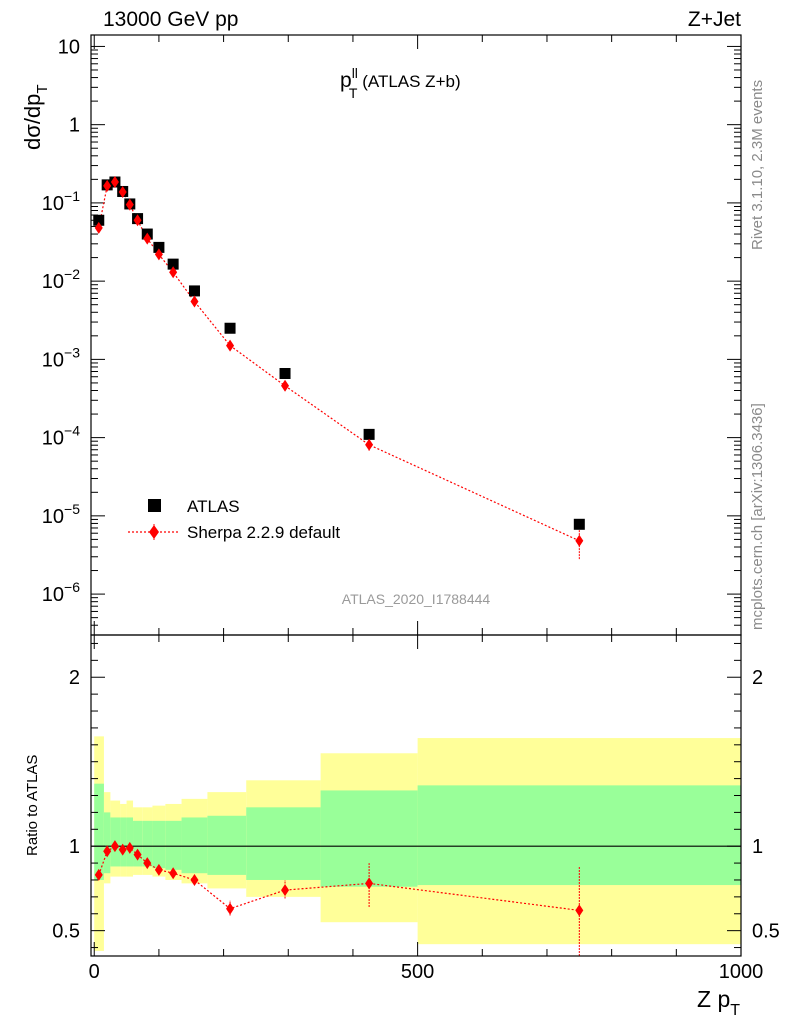  I want to click on y-tick-label: 10⁻², so click(61, 279).